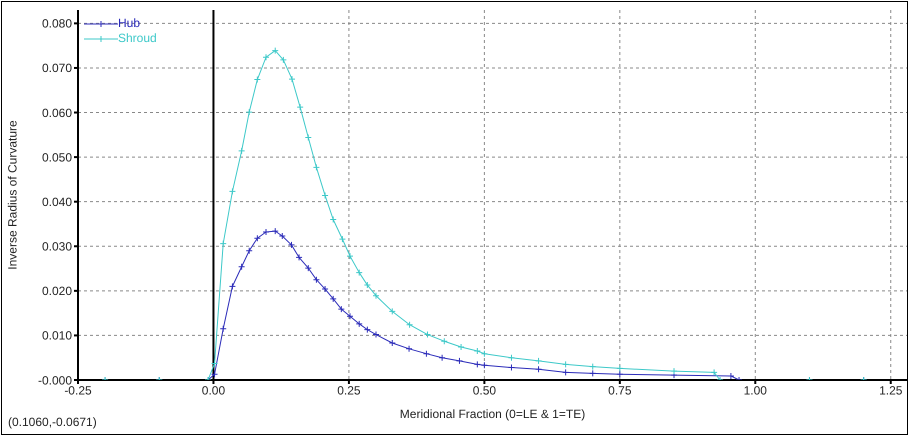 The image size is (909, 436). What do you see at coordinates (57, 247) in the screenshot?
I see `y-tick-label: 0.030` at bounding box center [57, 247].